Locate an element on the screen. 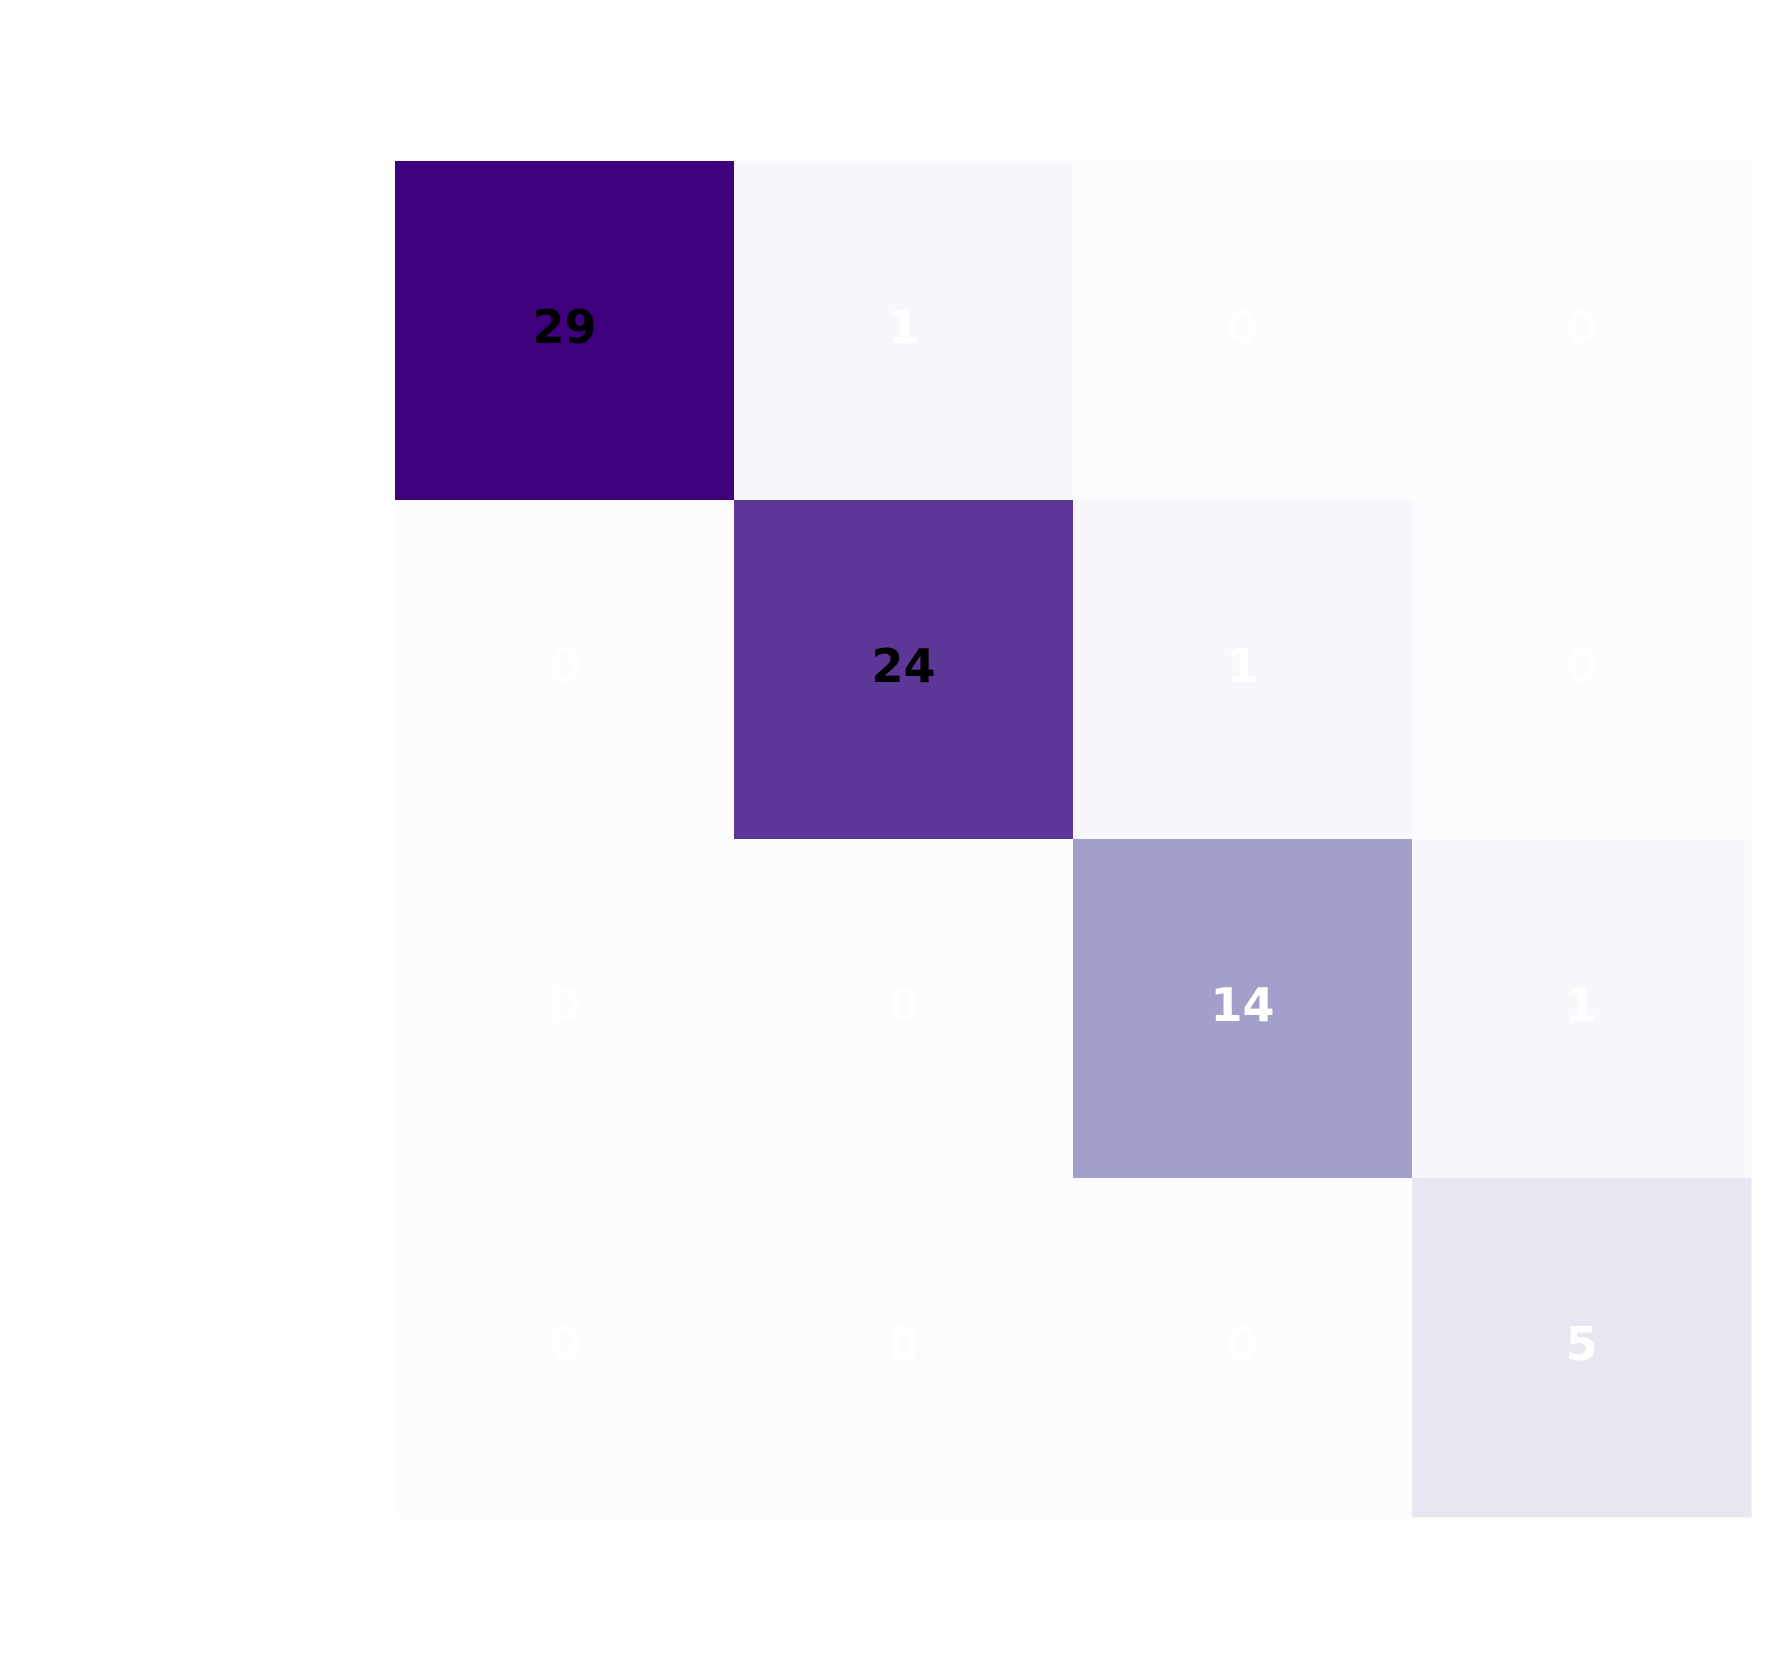  cell-label: 14 is located at coordinates (1242, 1005).